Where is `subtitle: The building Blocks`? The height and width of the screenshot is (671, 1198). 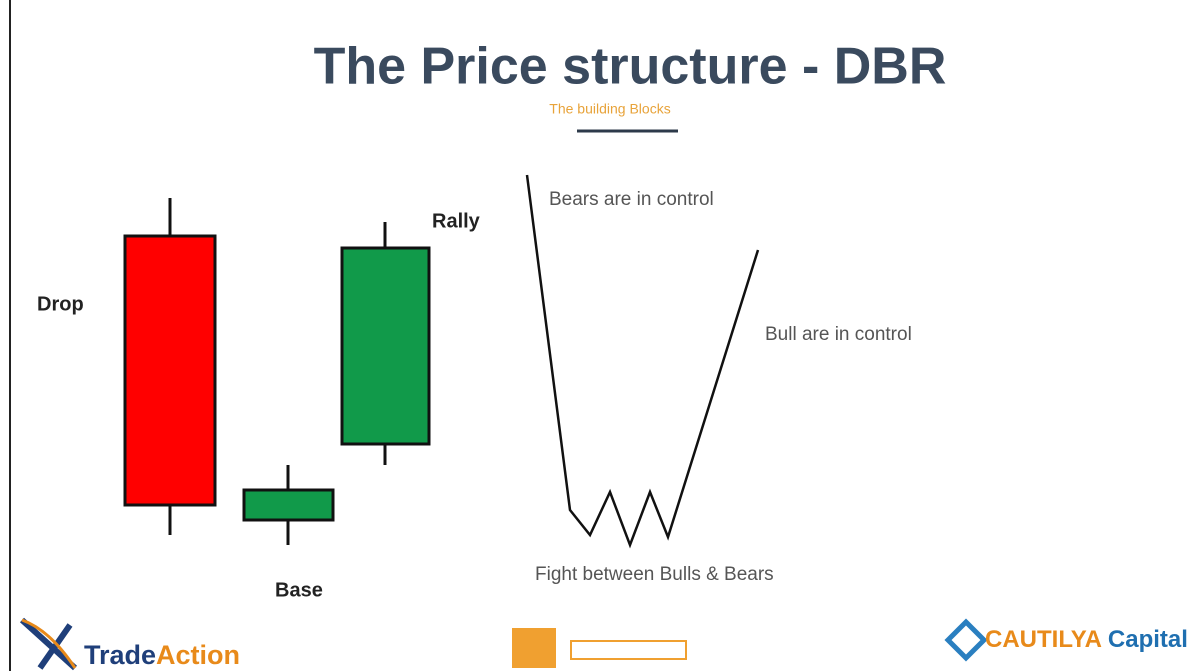
subtitle: The building Blocks is located at coordinates (609, 109).